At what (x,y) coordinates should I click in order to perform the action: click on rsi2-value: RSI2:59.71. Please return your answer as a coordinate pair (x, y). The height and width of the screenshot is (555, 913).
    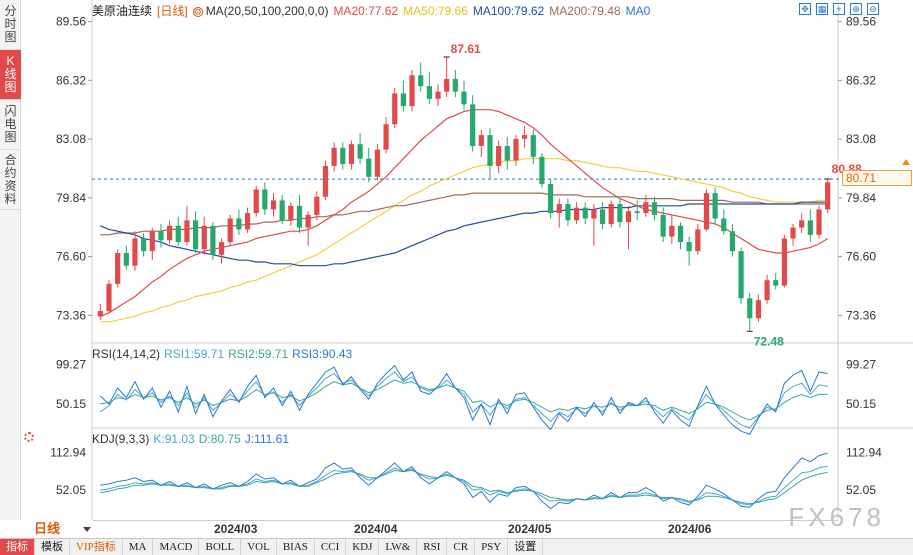
    Looking at the image, I should click on (258, 354).